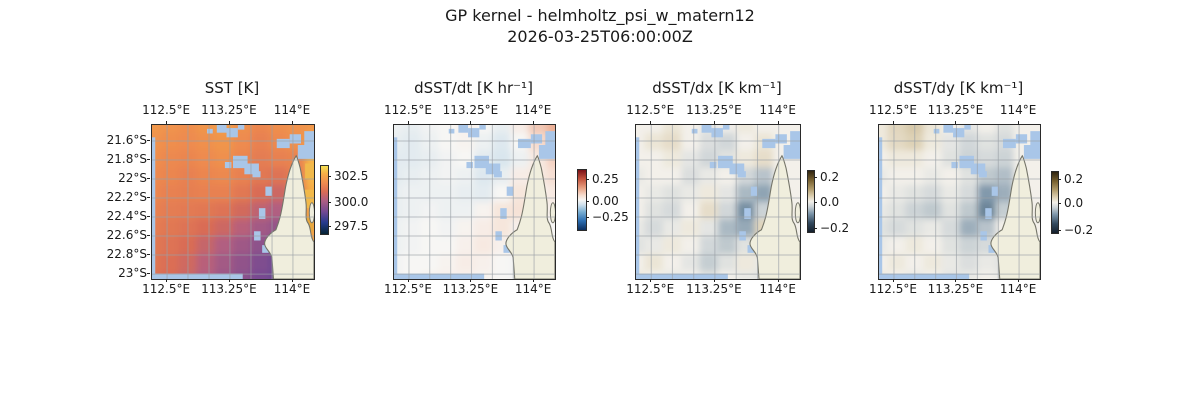  I want to click on colorbar-tick-label: 300.0, so click(351, 201).